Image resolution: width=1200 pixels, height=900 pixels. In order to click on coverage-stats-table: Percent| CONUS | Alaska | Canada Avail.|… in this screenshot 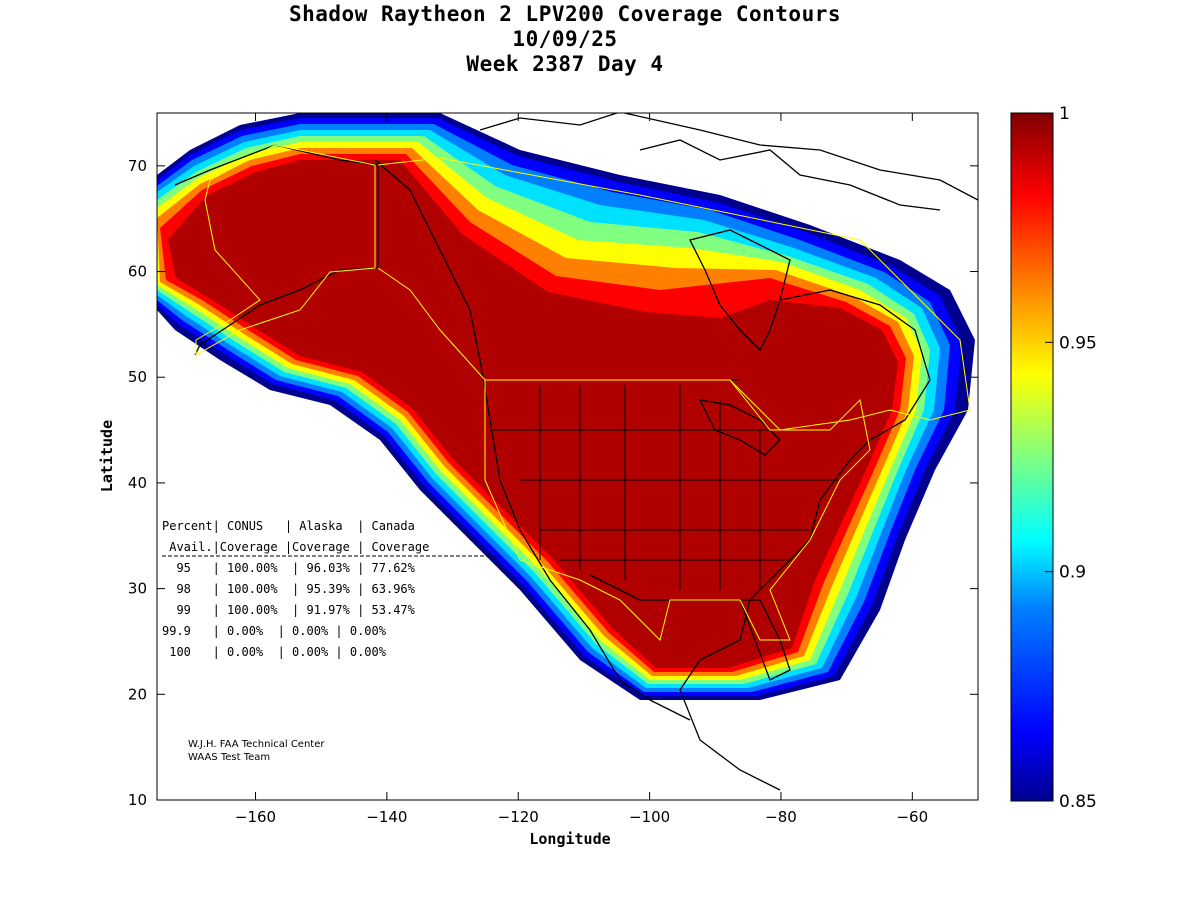, I will do `click(331, 589)`.